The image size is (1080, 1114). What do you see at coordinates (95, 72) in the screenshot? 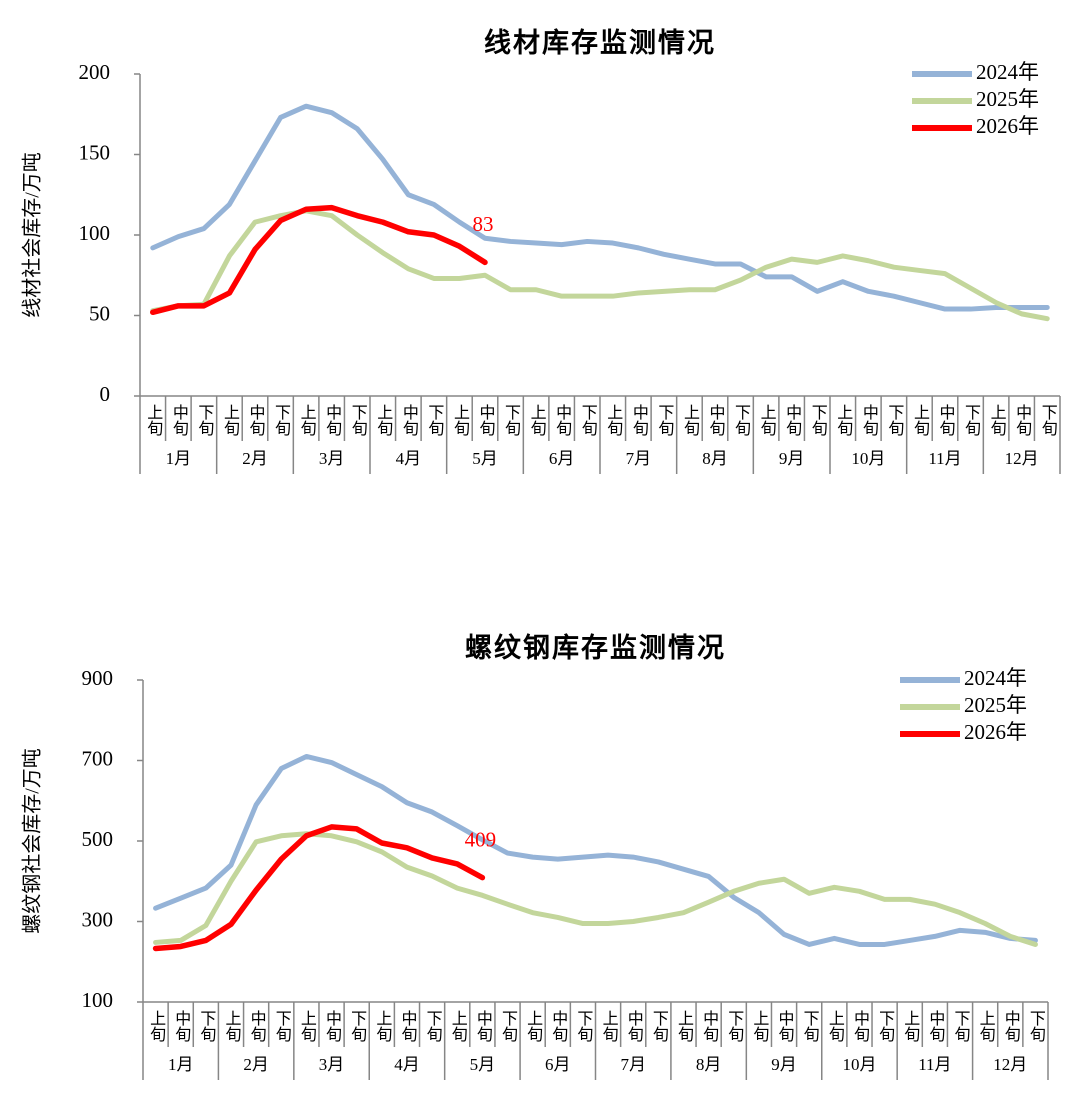
I see `y-tick-label: 200` at bounding box center [95, 72].